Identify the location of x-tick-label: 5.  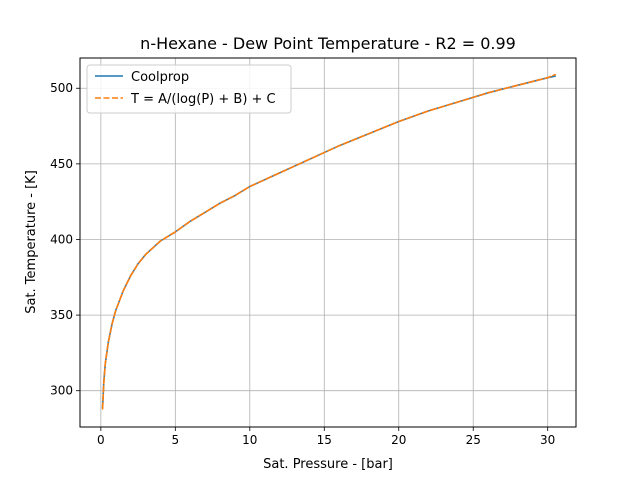
(176, 440).